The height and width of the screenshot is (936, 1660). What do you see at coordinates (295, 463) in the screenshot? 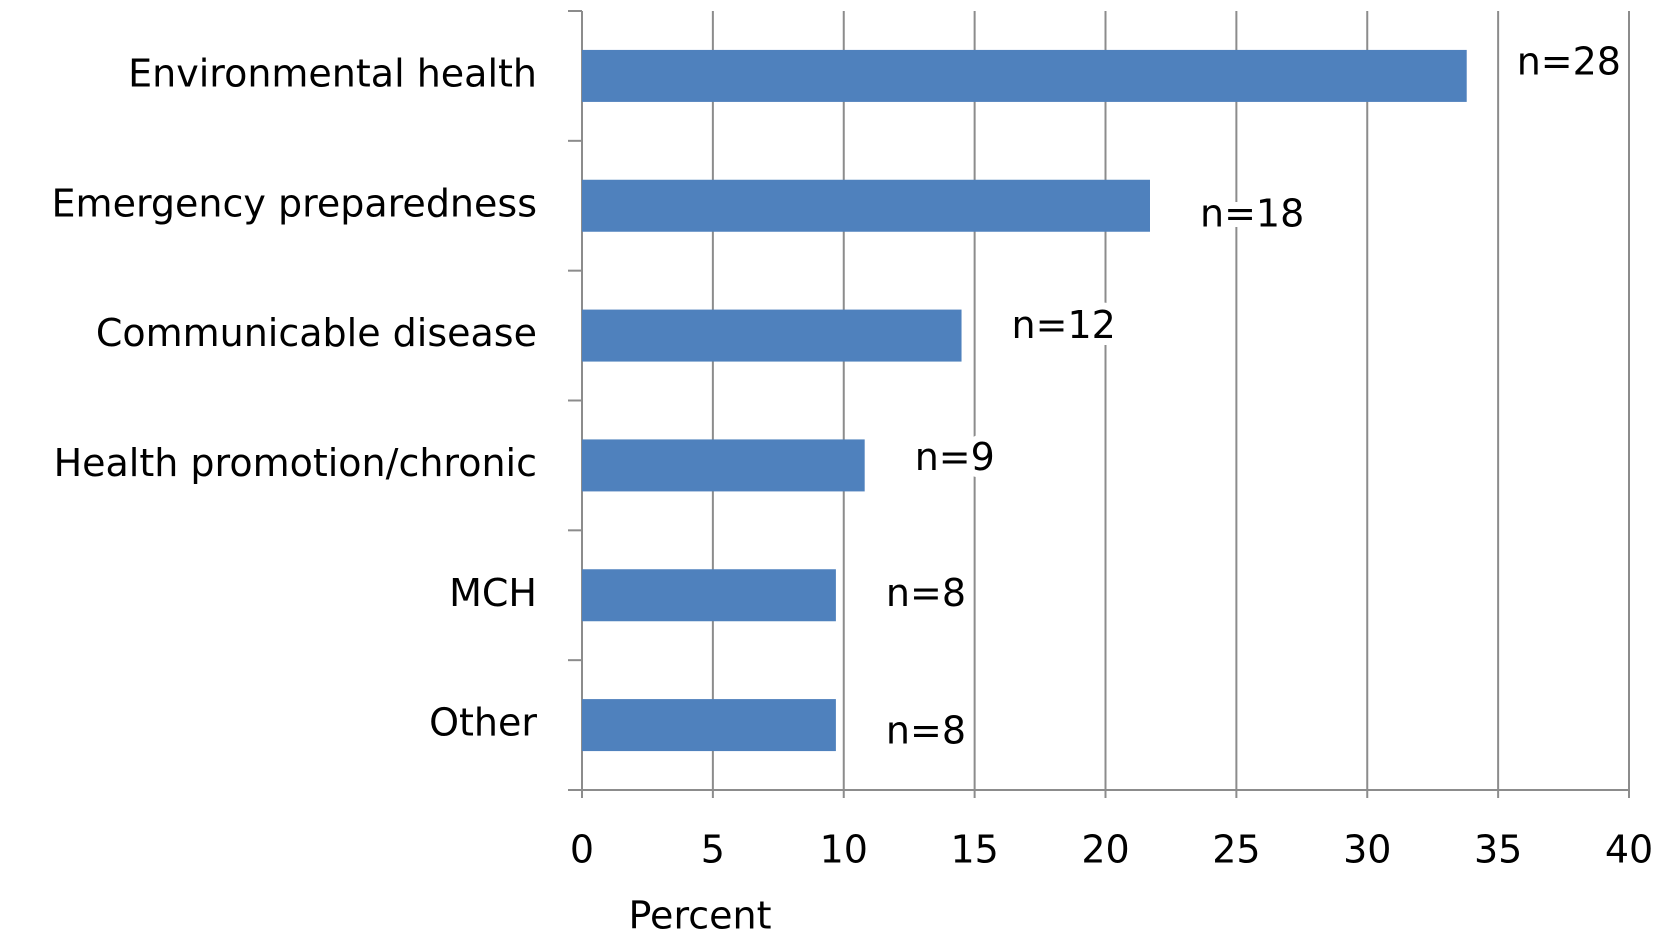
I see `y-tick-label: Health promotion/chronic` at bounding box center [295, 463].